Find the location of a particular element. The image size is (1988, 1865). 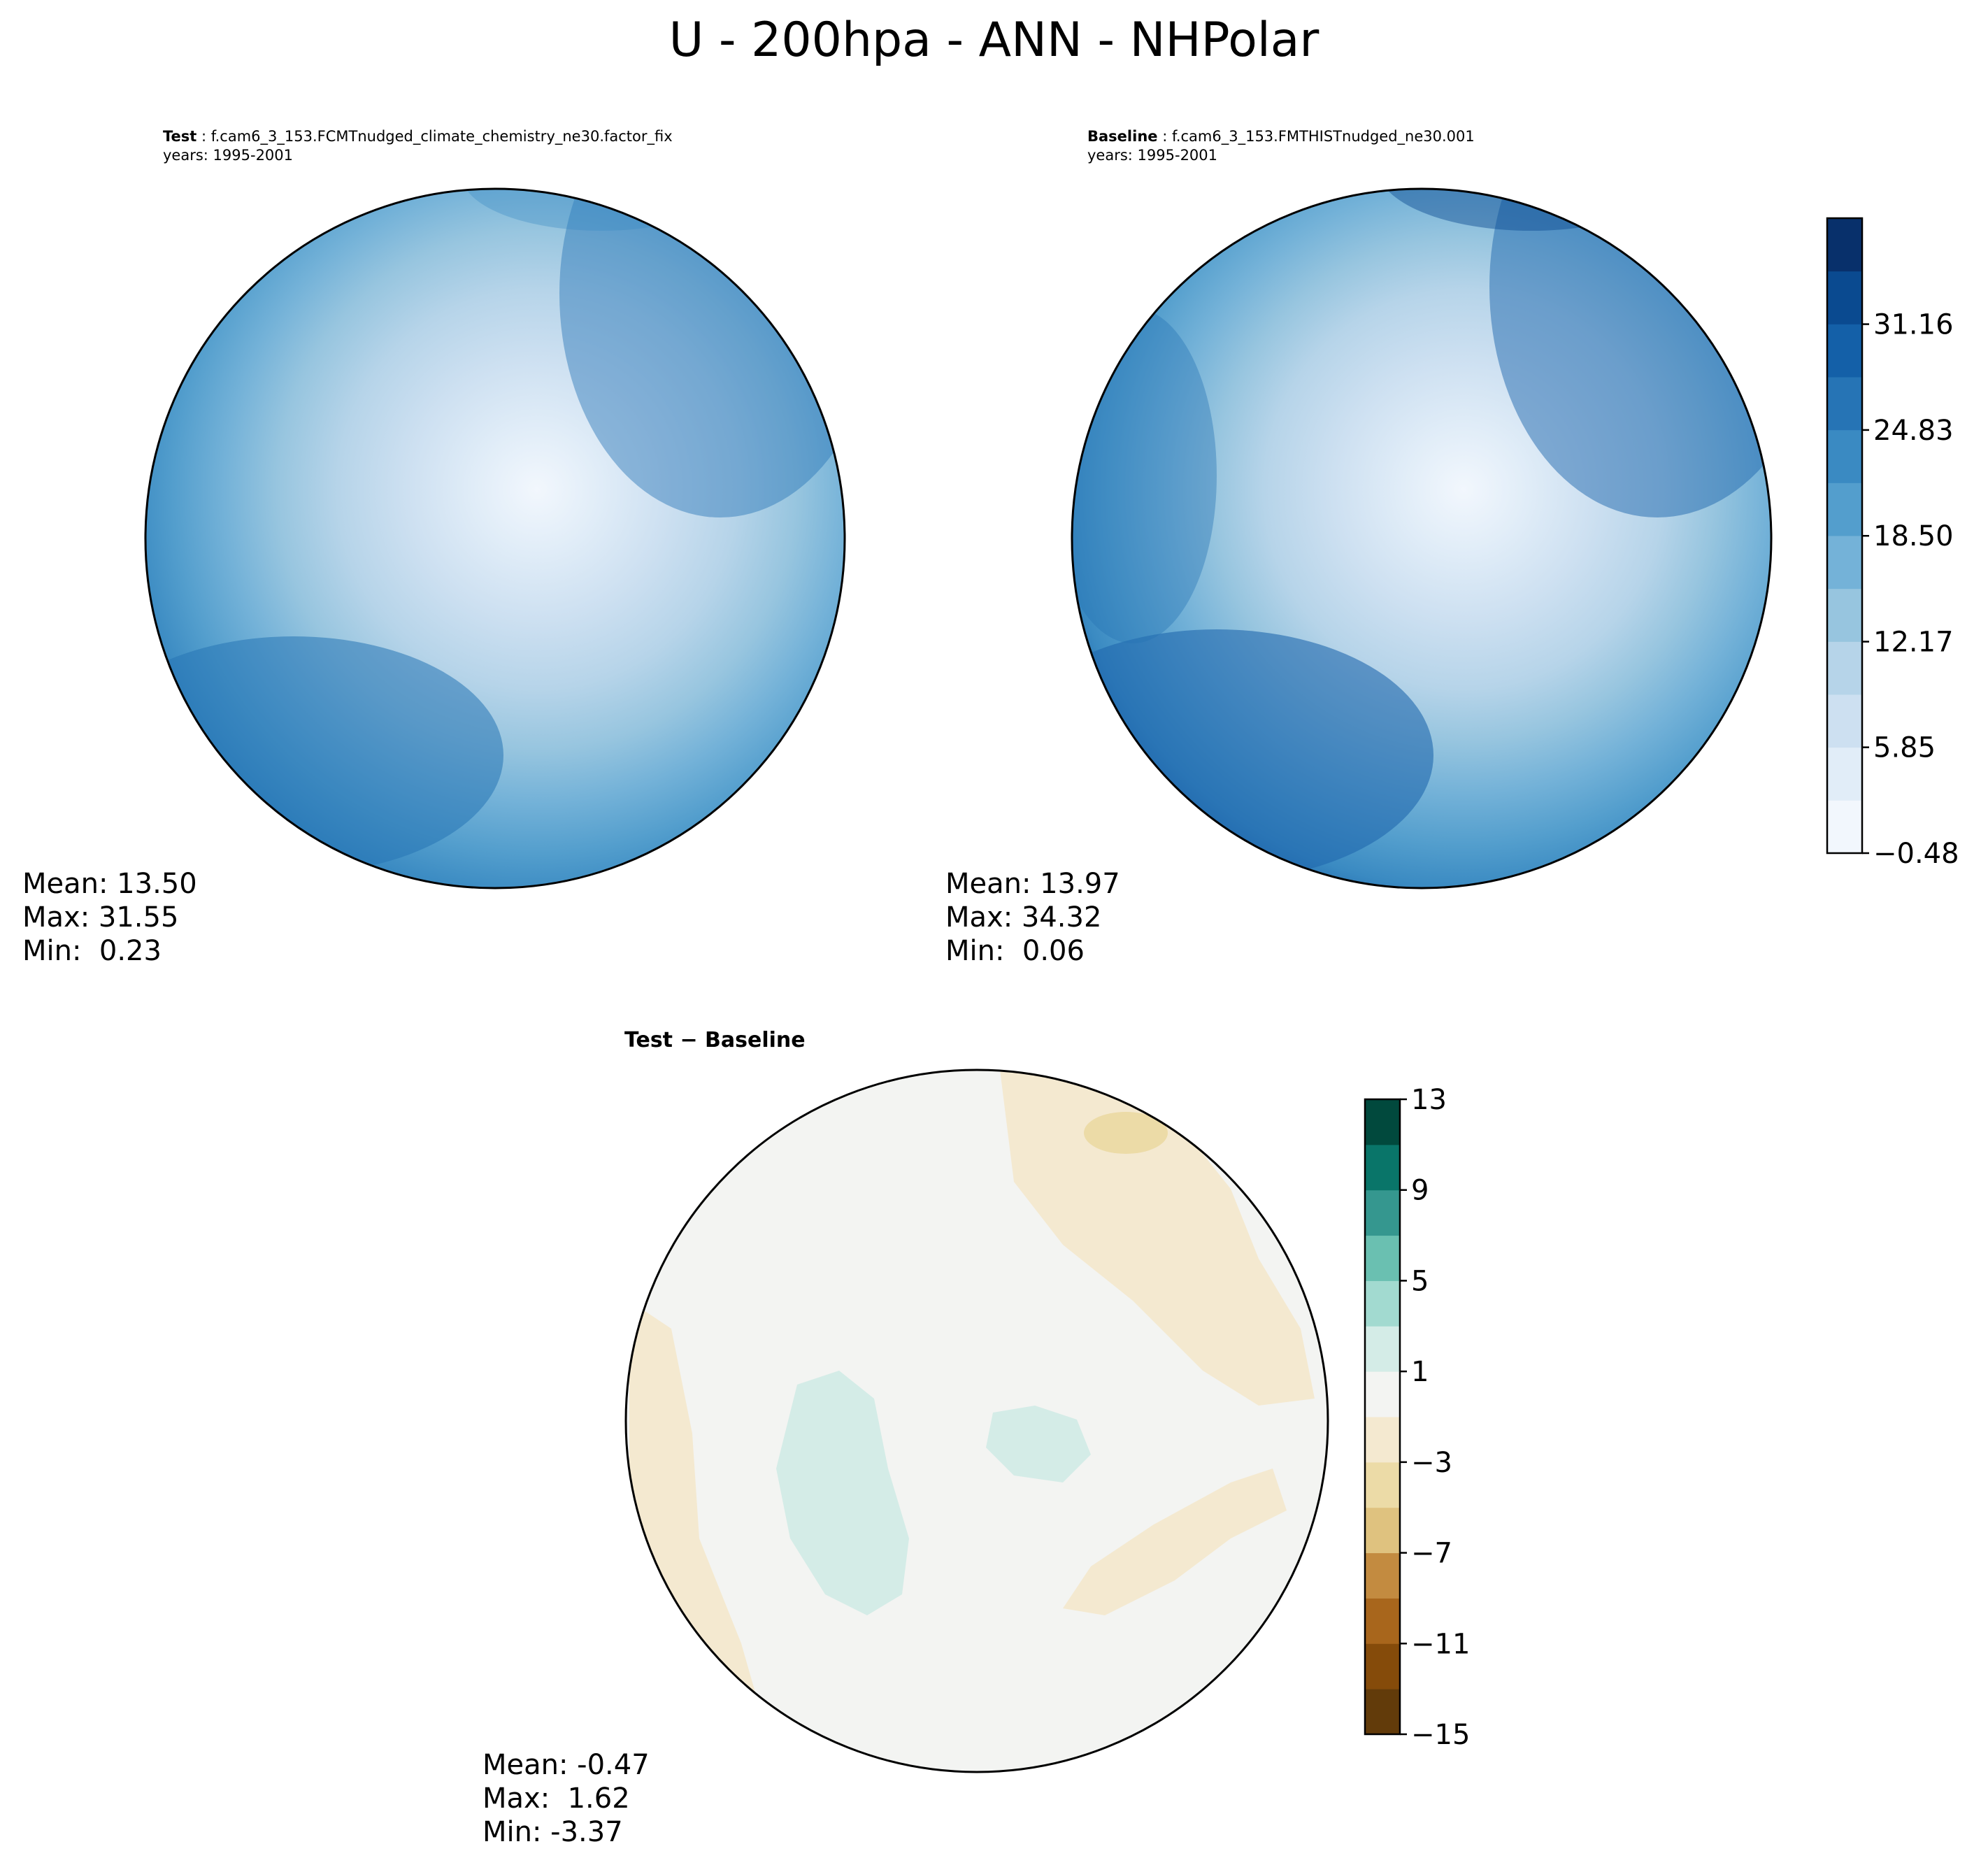

diff-min: Min: -3.37 is located at coordinates (552, 1832).